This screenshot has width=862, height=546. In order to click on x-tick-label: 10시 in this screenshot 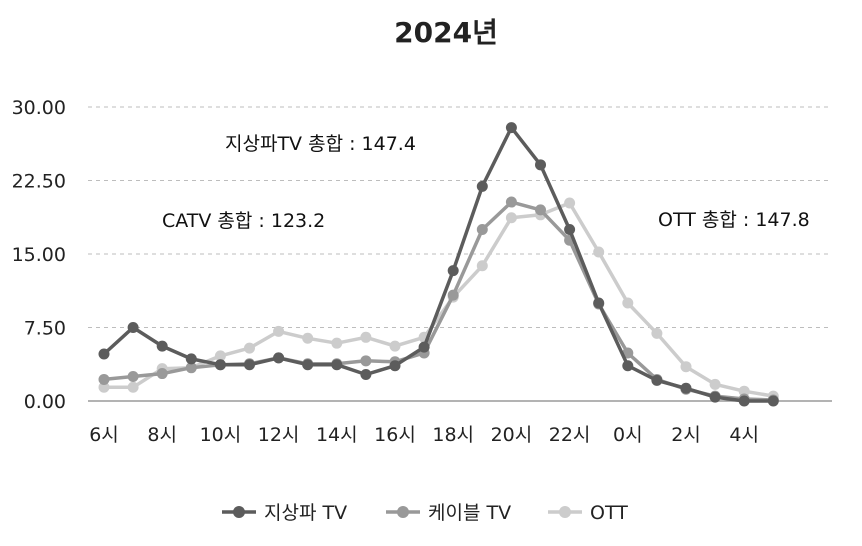, I will do `click(221, 435)`.